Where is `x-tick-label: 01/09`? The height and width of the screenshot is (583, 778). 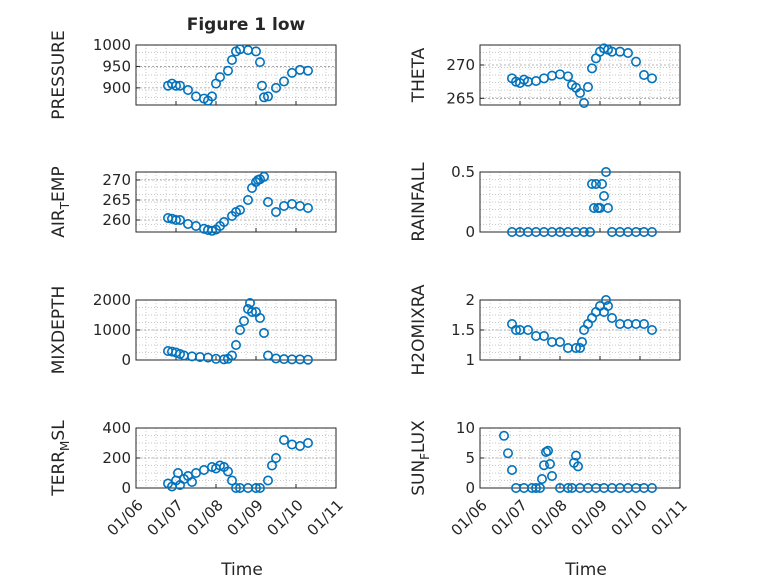 x-tick-label: 01/09 is located at coordinates (245, 517).